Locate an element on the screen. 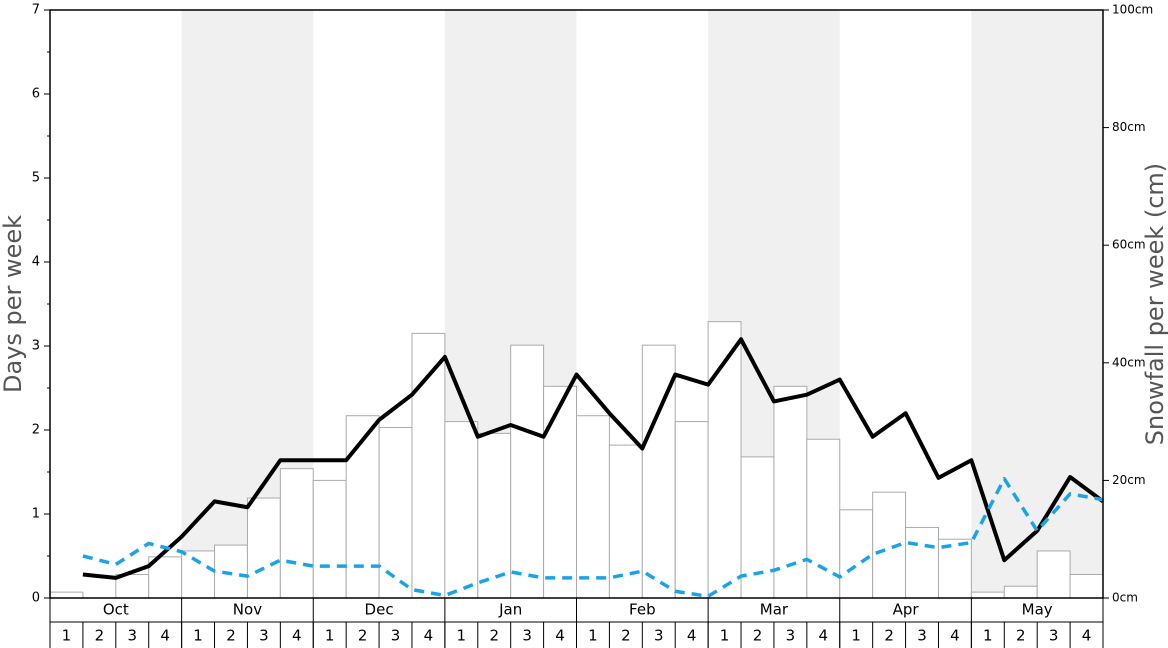 The image size is (1168, 648). month-label: Mar is located at coordinates (774, 610).